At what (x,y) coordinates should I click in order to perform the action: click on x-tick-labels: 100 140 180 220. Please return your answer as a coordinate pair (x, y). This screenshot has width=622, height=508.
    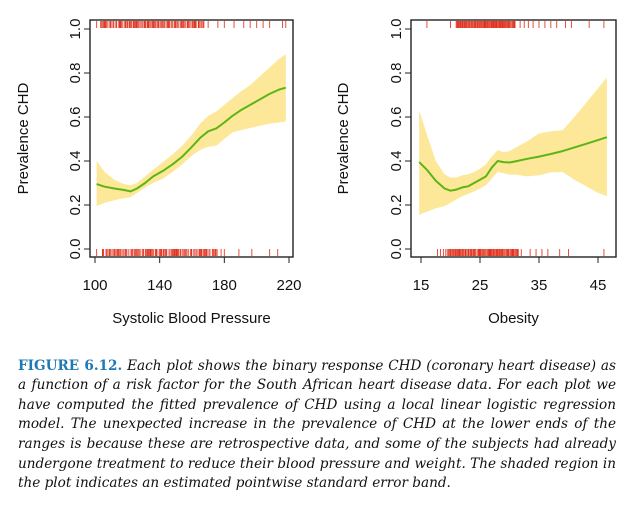
    Looking at the image, I should click on (191, 285).